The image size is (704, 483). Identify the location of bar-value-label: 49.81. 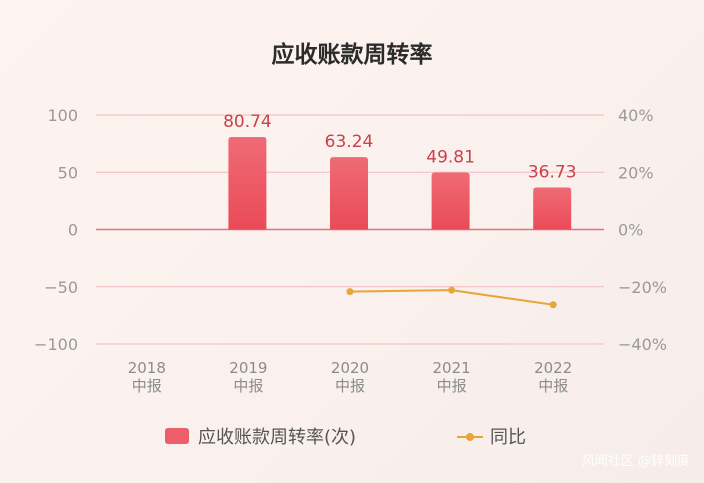
(450, 157).